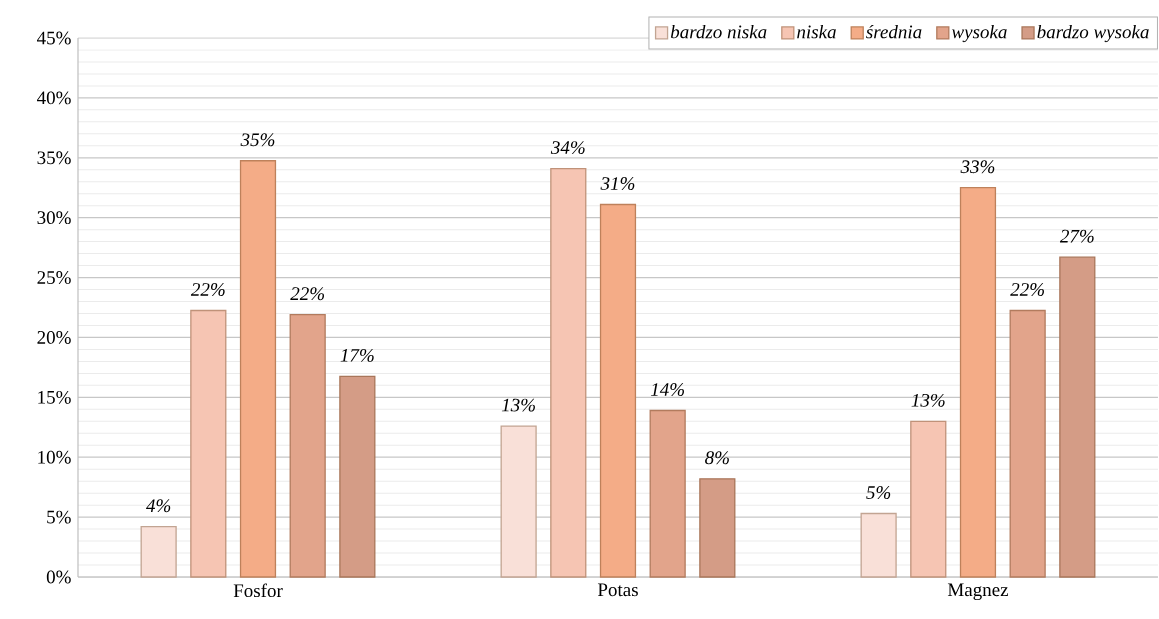 Image resolution: width=1159 pixels, height=619 pixels. I want to click on legend-label: wysoka, so click(979, 33).